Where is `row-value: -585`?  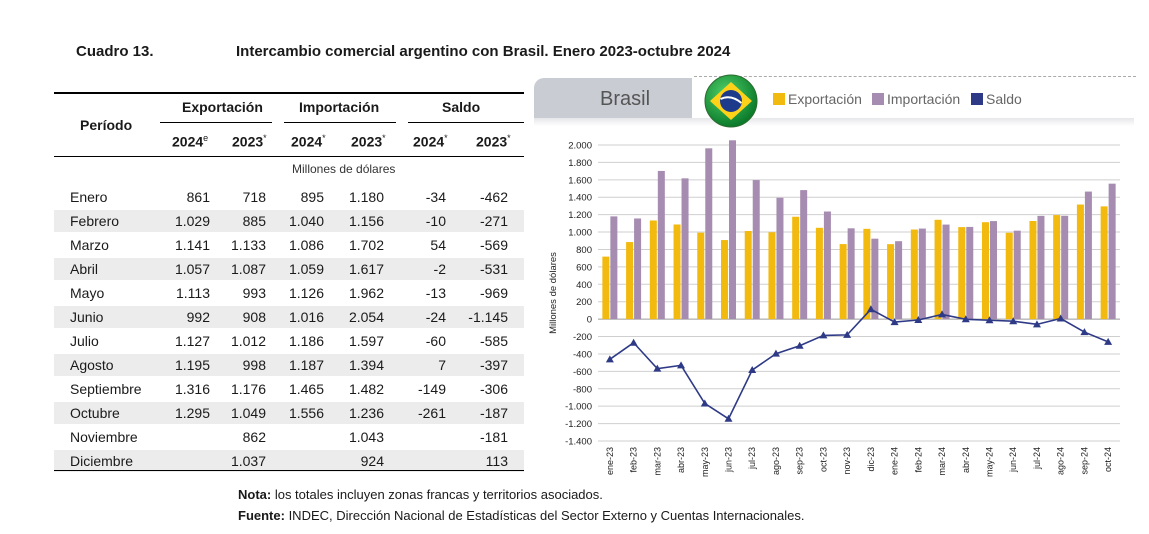 row-value: -585 is located at coordinates (493, 341).